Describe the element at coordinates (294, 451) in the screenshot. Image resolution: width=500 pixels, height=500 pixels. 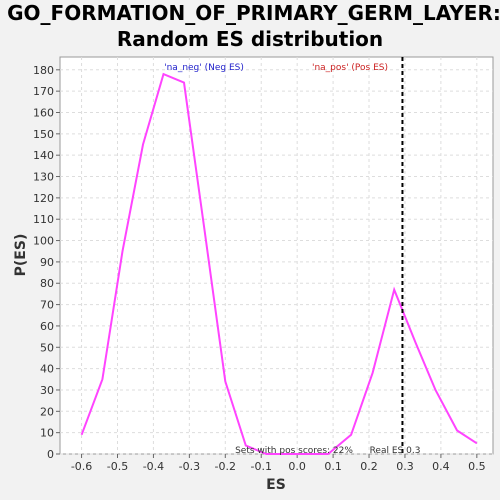
I see `sets-pos-scores-note: Sets with pos scores: 22%` at that location.